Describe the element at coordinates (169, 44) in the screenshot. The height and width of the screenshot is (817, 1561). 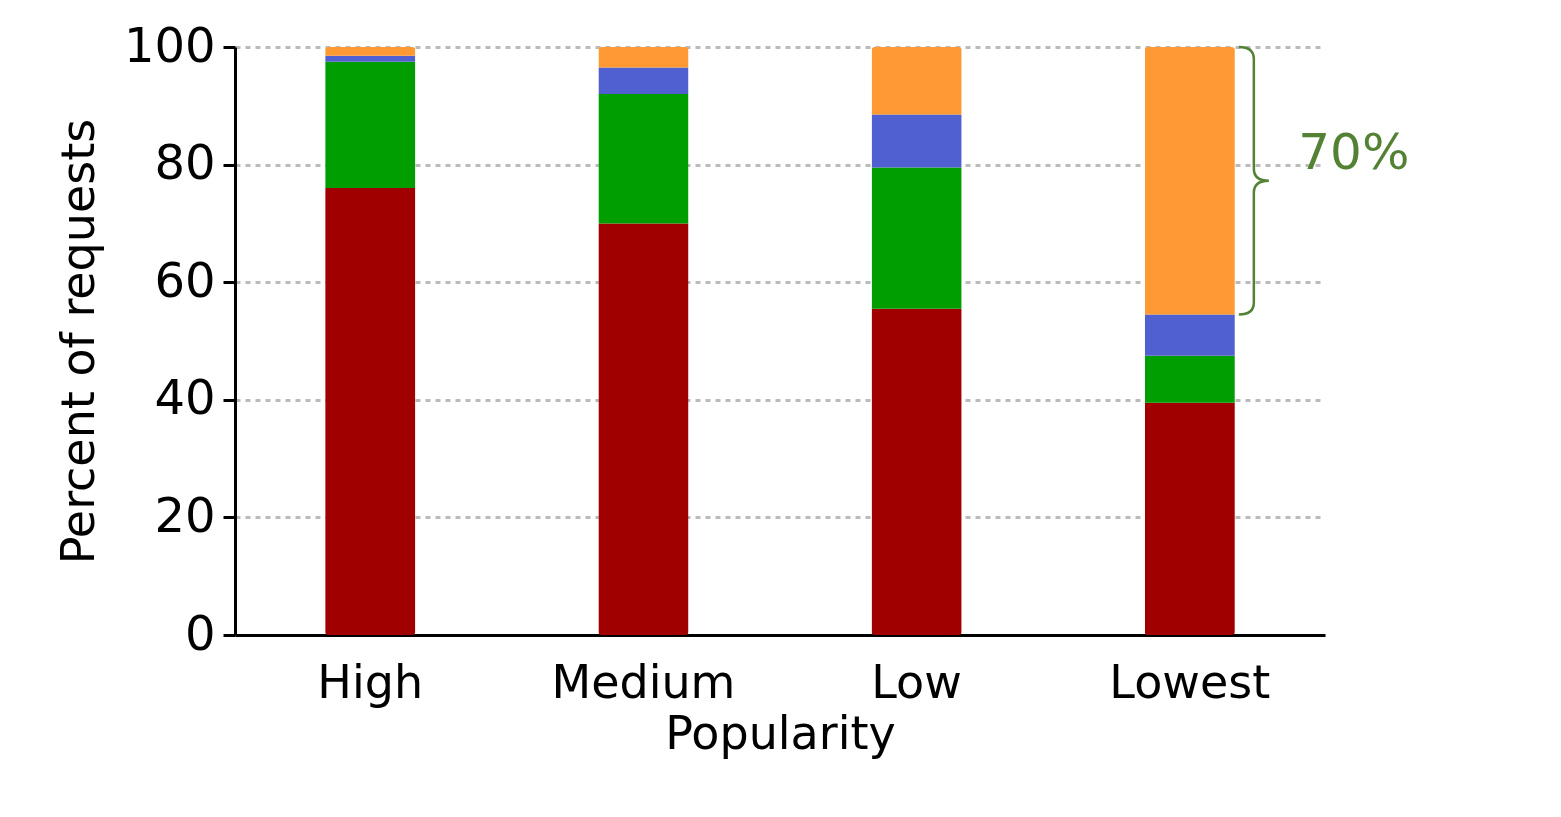
I see `y-tick-label: 100` at that location.